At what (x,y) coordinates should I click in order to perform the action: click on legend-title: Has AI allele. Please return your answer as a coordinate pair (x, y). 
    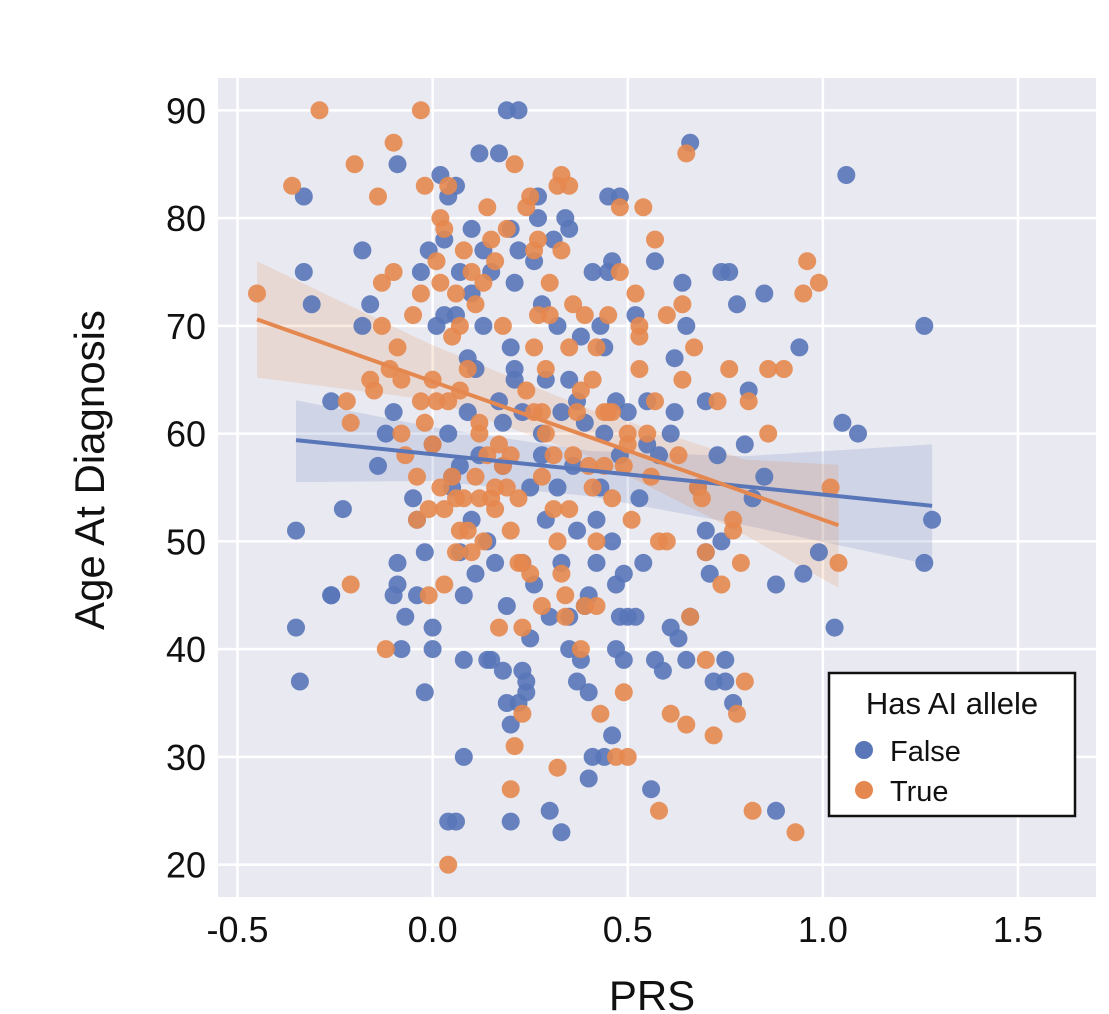
    Looking at the image, I should click on (952, 703).